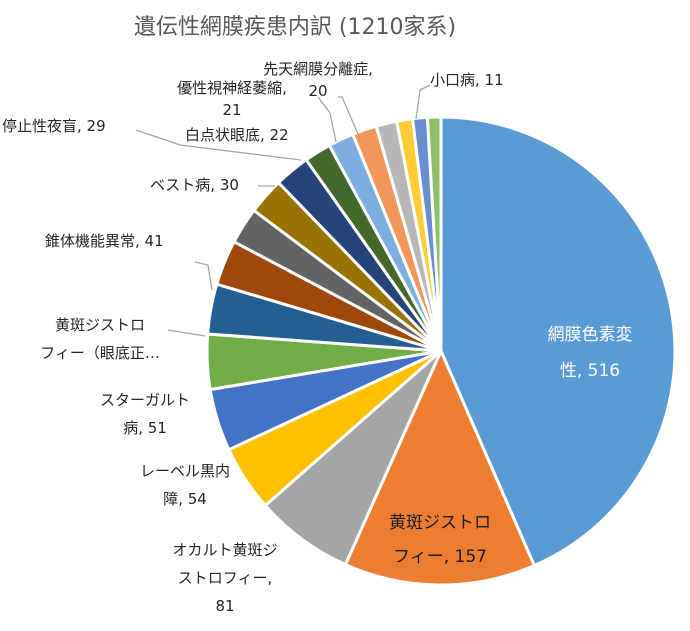 Image resolution: width=690 pixels, height=631 pixels. I want to click on slice-label-line: スターガルト, so click(145, 400).